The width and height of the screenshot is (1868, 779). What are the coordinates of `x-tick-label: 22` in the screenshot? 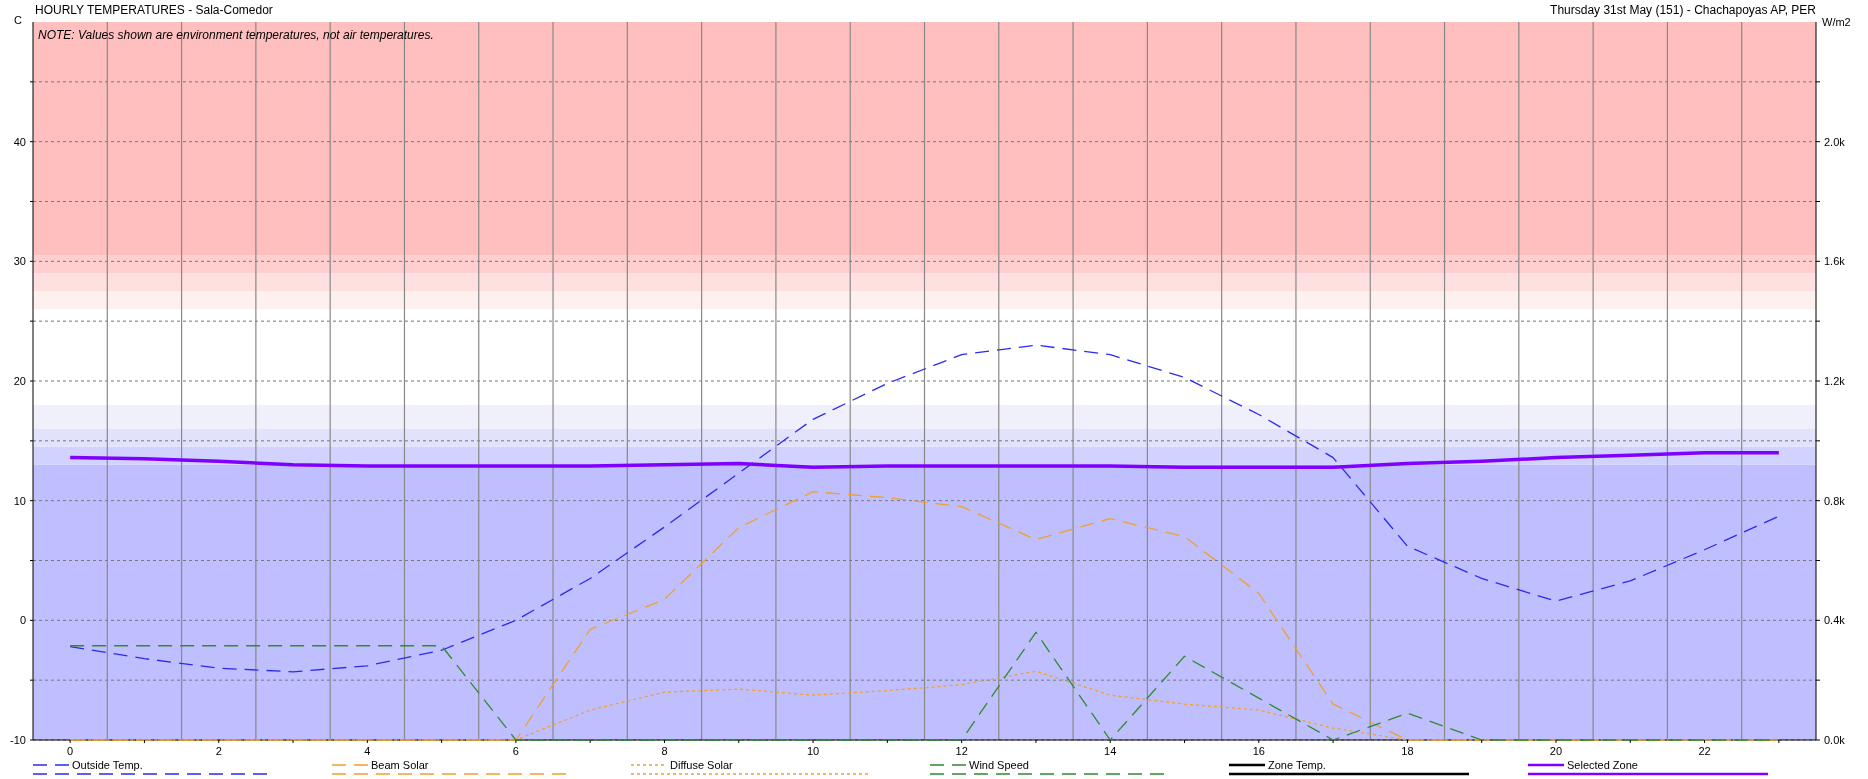 It's located at (1704, 751).